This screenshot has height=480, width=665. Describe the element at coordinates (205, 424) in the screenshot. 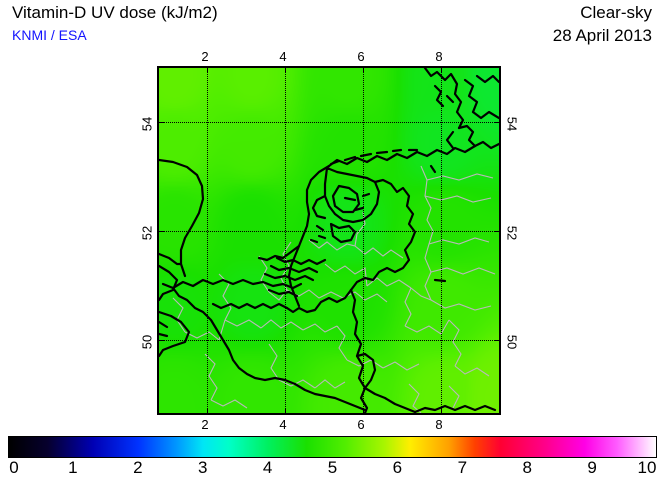

I see `axis-label-bottom-2: 2` at that location.